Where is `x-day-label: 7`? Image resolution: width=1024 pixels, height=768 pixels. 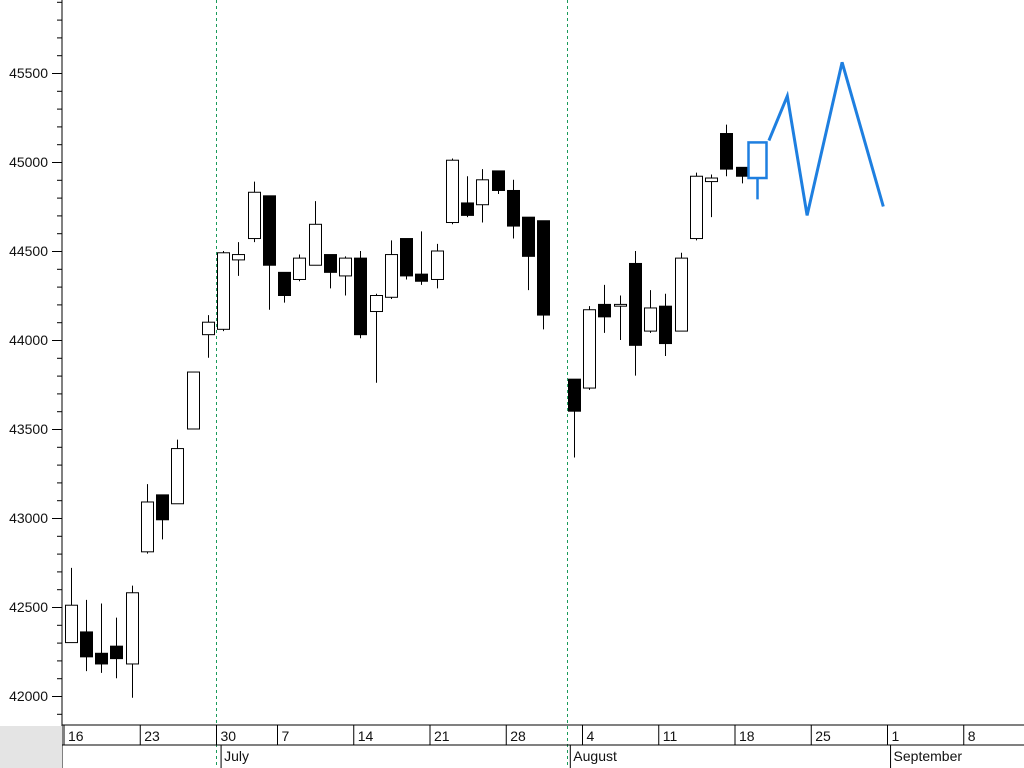 x-day-label: 7 is located at coordinates (286, 736).